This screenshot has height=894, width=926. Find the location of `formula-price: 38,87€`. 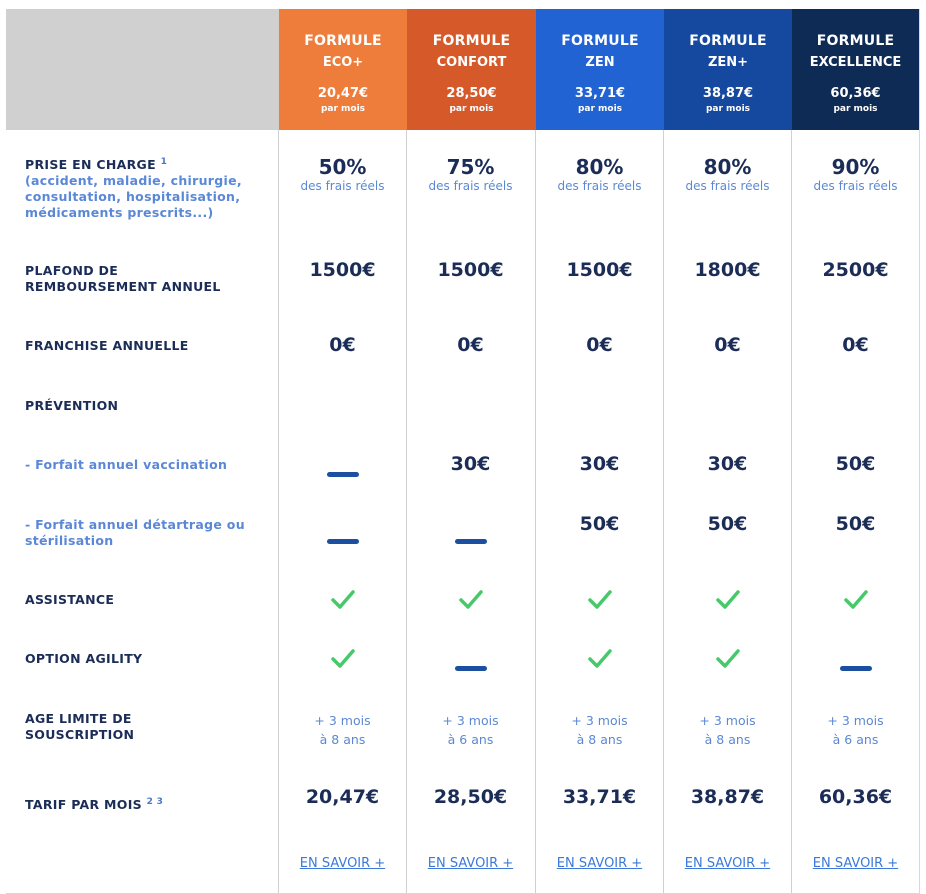

formula-price: 38,87€ is located at coordinates (728, 93).